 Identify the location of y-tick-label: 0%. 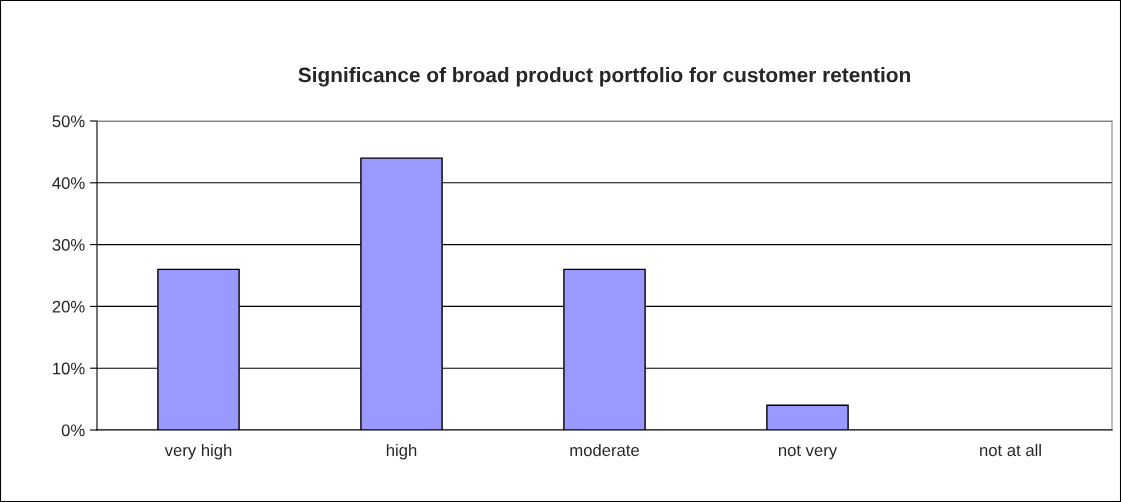
(73, 430).